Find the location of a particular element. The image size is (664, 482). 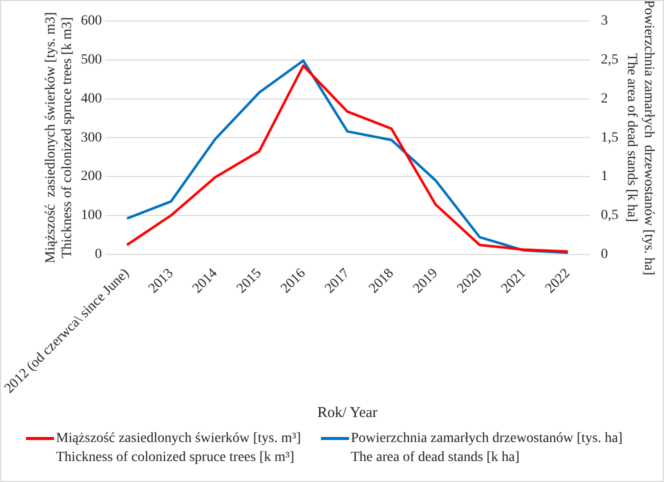

y-tick-label: 100 is located at coordinates (91, 216).